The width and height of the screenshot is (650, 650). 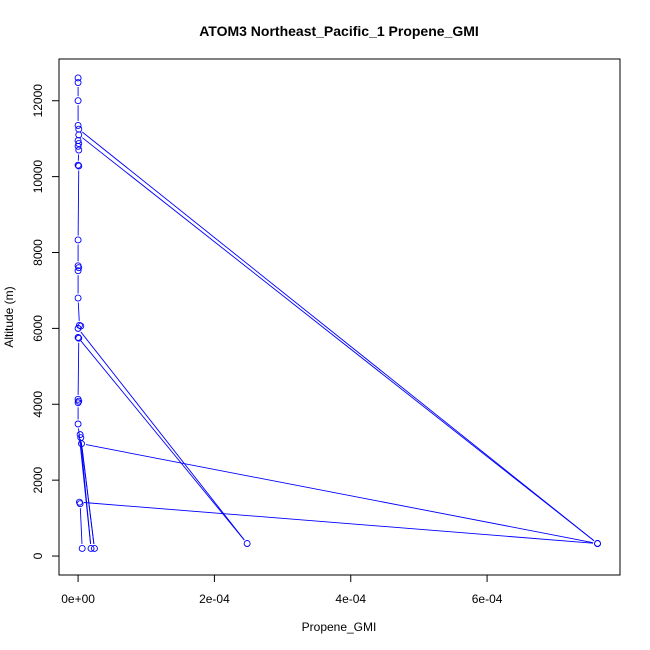 I want to click on y-tick-label: 2000, so click(x=38, y=479).